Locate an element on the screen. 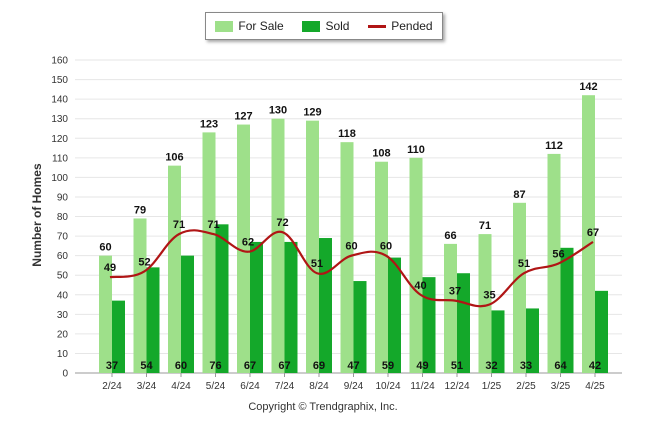 This screenshot has height=434, width=646. data-label-for-sale: 71 is located at coordinates (485, 226).